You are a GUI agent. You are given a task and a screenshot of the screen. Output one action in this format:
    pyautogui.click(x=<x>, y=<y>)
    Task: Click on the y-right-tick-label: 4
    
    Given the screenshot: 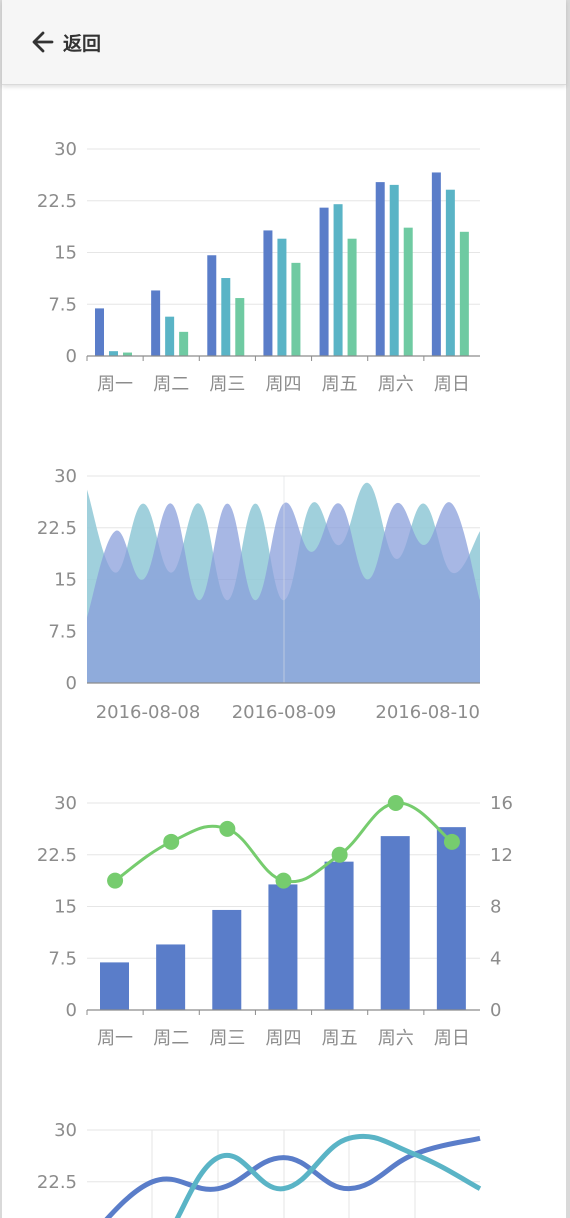 What is the action you would take?
    pyautogui.click(x=495, y=958)
    